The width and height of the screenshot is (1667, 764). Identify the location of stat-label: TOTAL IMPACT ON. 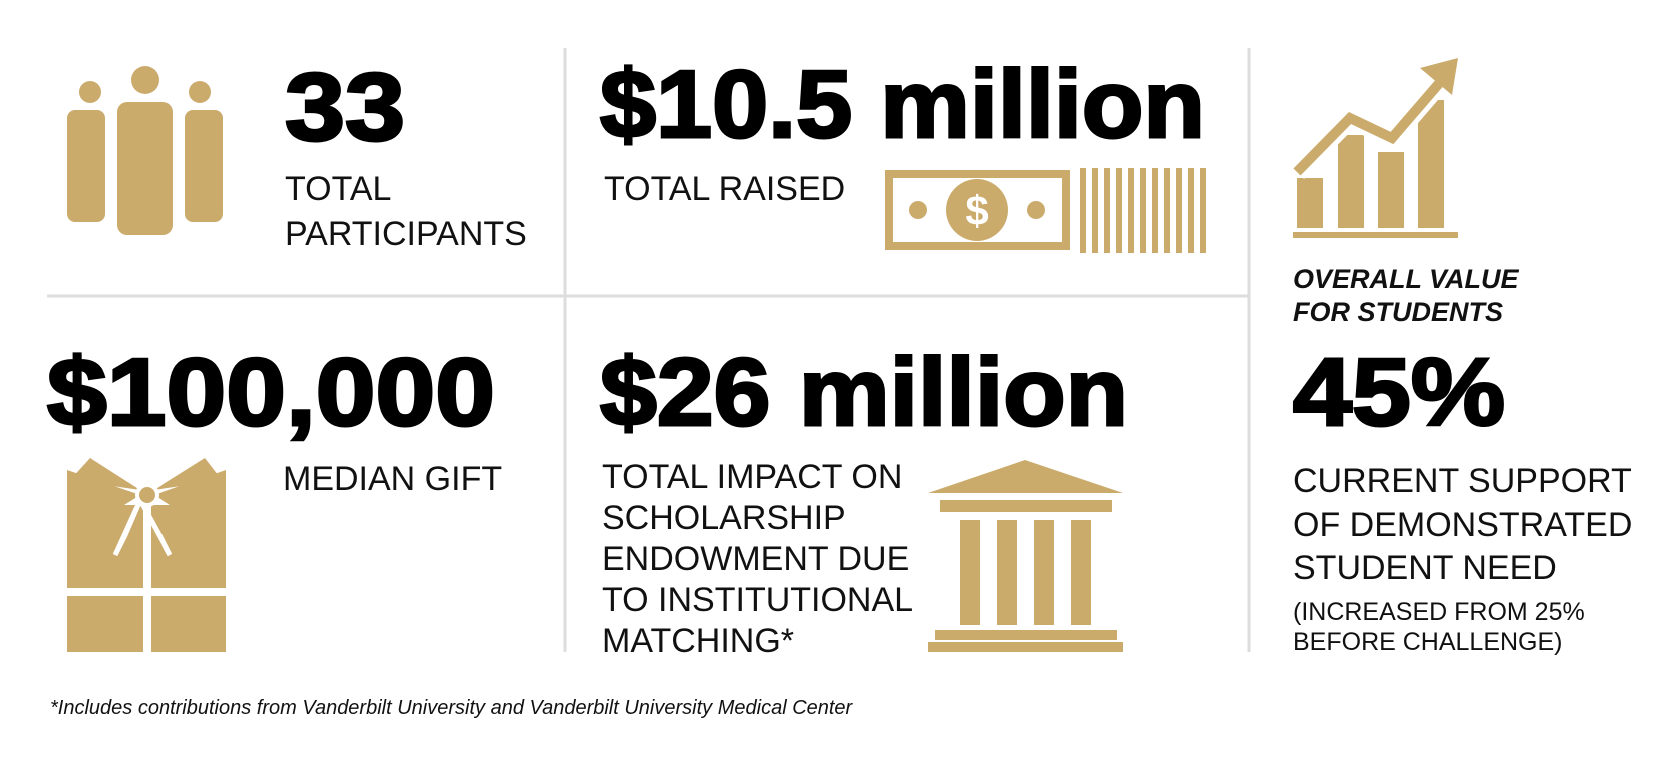
(752, 477).